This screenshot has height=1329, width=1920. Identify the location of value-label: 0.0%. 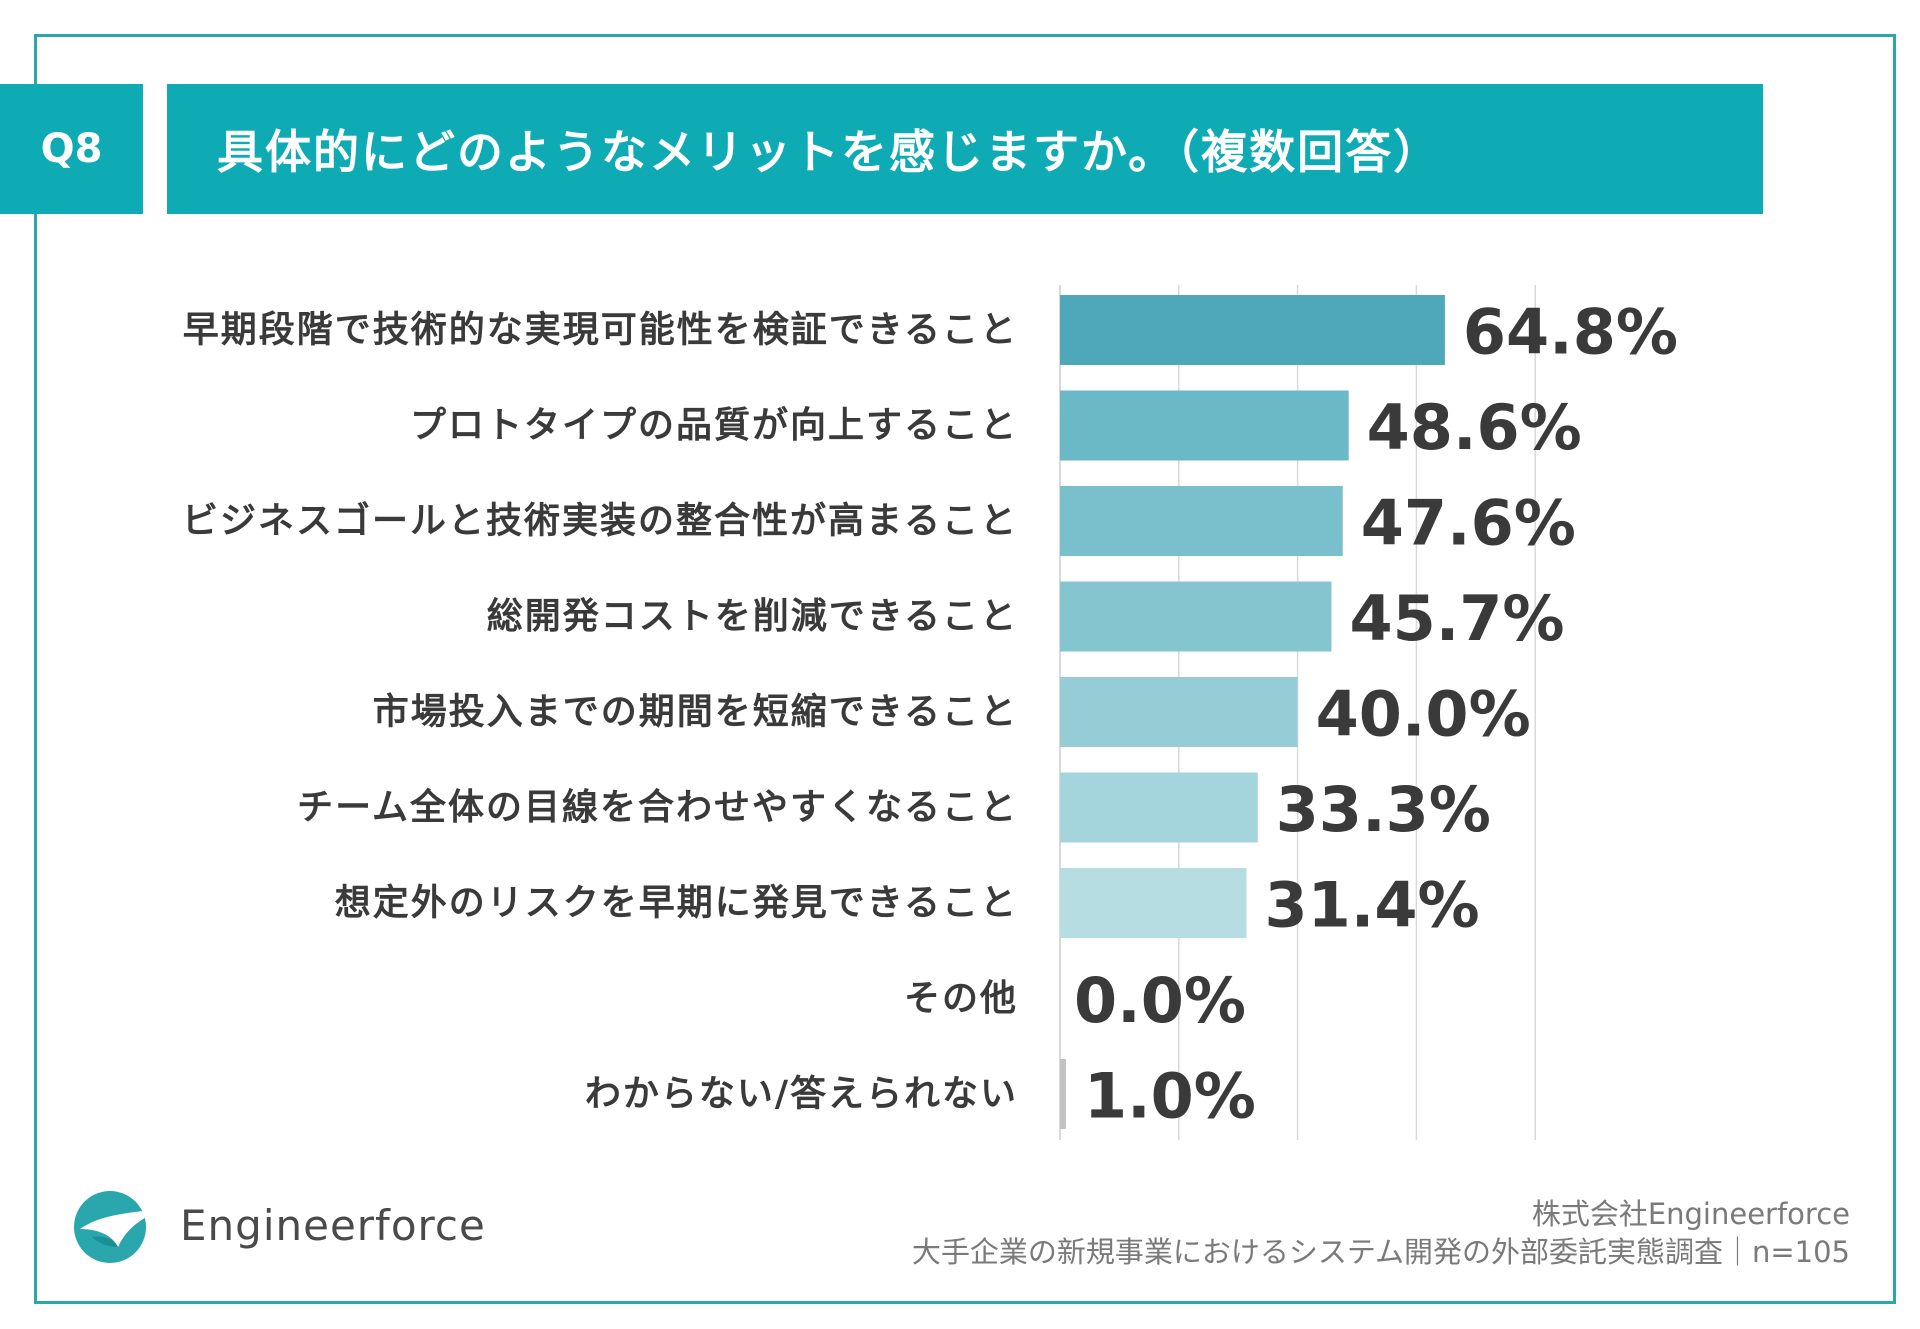
(1160, 1000).